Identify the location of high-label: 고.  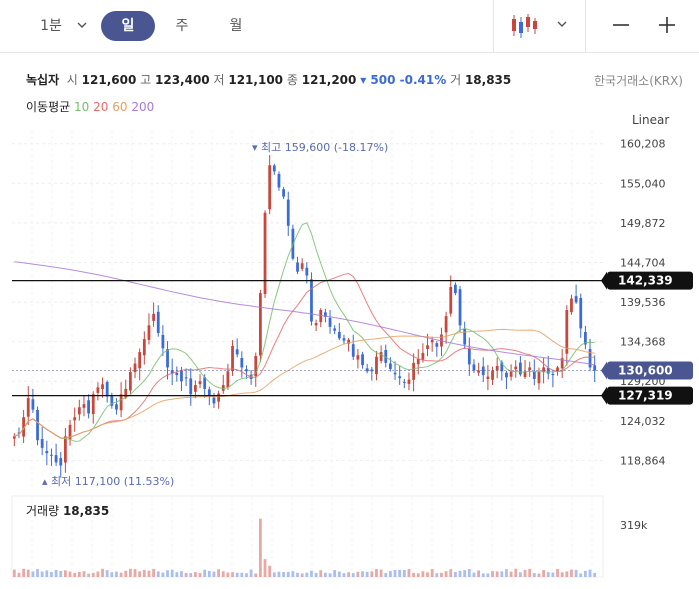
(146, 80).